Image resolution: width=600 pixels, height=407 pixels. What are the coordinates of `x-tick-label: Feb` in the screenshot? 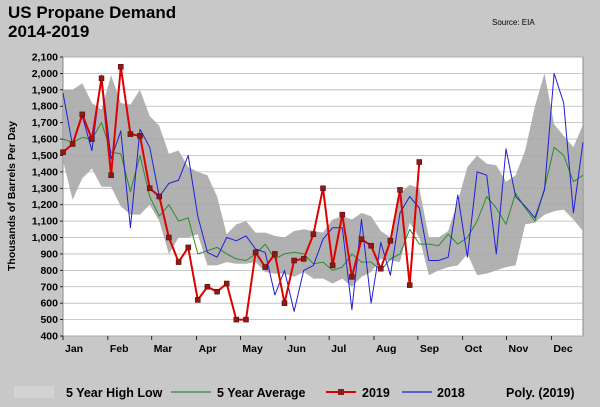 It's located at (119, 349).